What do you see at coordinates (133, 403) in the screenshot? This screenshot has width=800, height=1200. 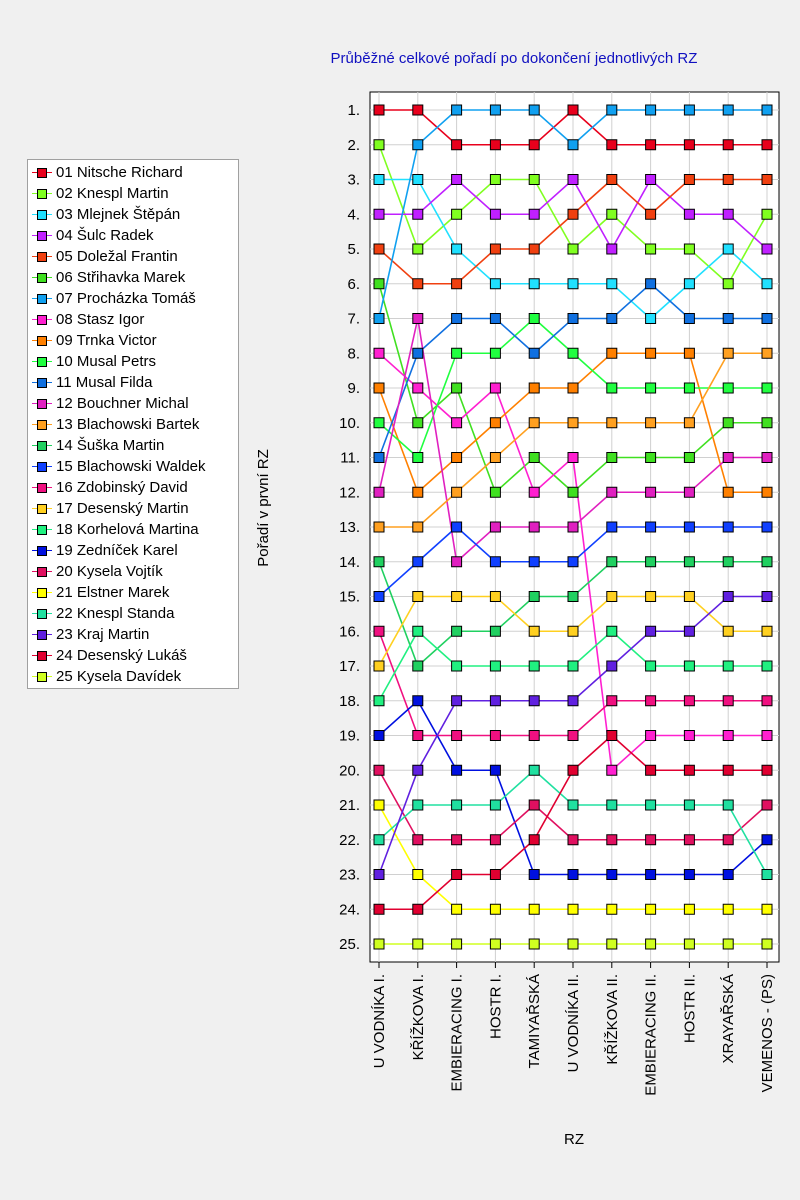 I see `legend-item: 12 Bouchner Michal` at bounding box center [133, 403].